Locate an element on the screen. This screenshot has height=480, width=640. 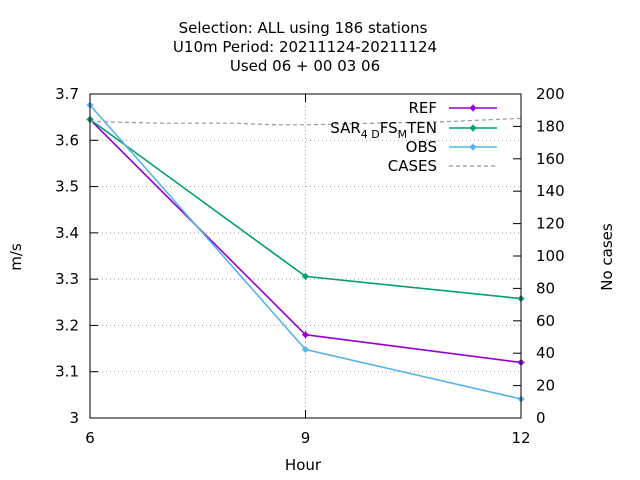
y2-tick-label: 40 is located at coordinates (545, 353).